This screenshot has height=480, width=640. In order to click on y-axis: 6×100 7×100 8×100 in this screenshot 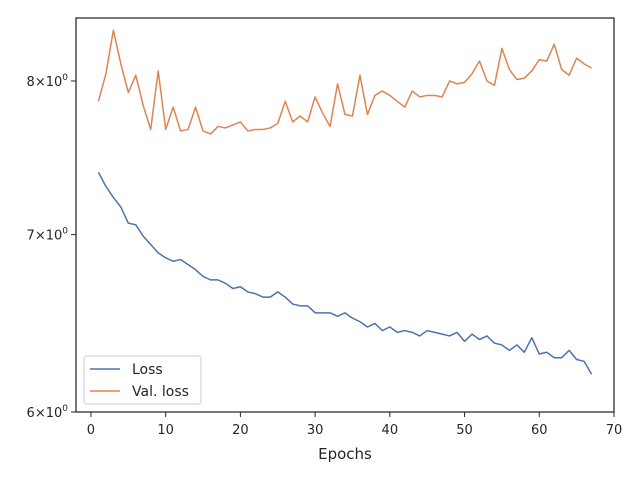, I will do `click(51, 247)`.